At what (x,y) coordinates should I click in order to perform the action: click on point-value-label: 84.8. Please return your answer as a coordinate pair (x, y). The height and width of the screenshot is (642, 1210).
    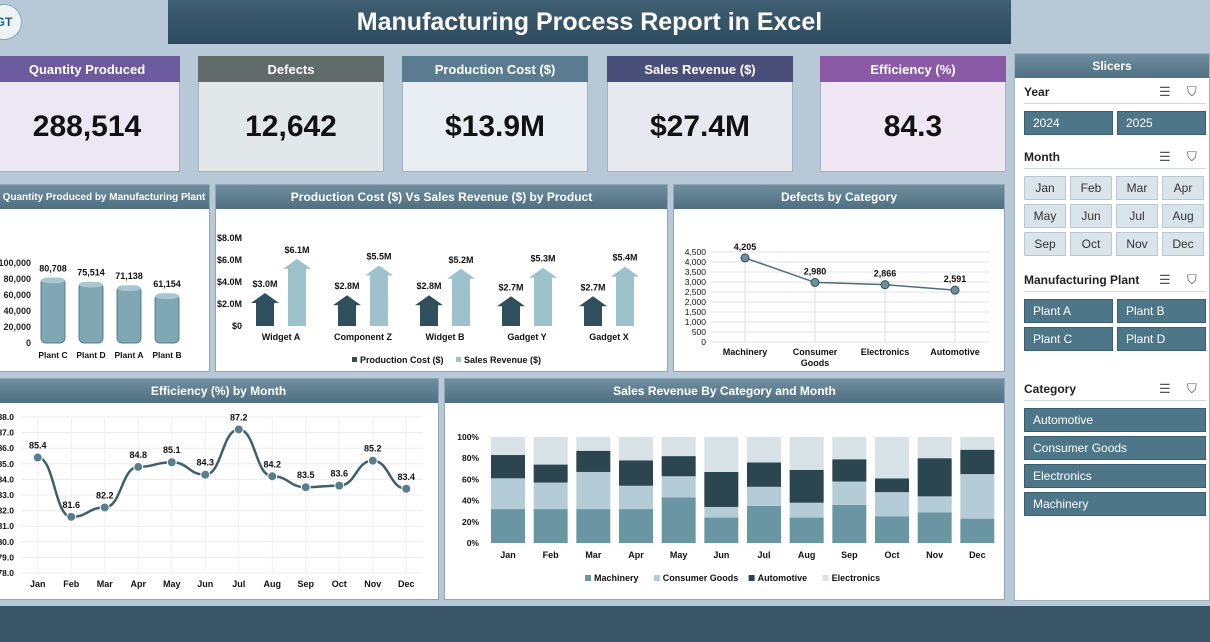
    Looking at the image, I should click on (138, 455).